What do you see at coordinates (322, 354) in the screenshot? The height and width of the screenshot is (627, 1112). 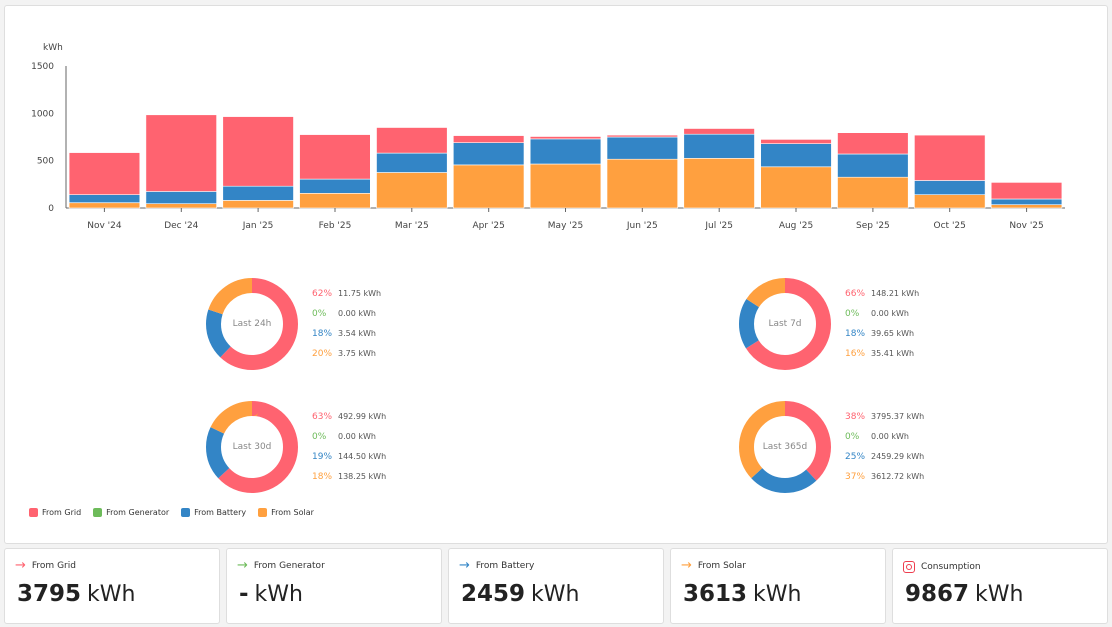 I see `stat-percent: 20%` at bounding box center [322, 354].